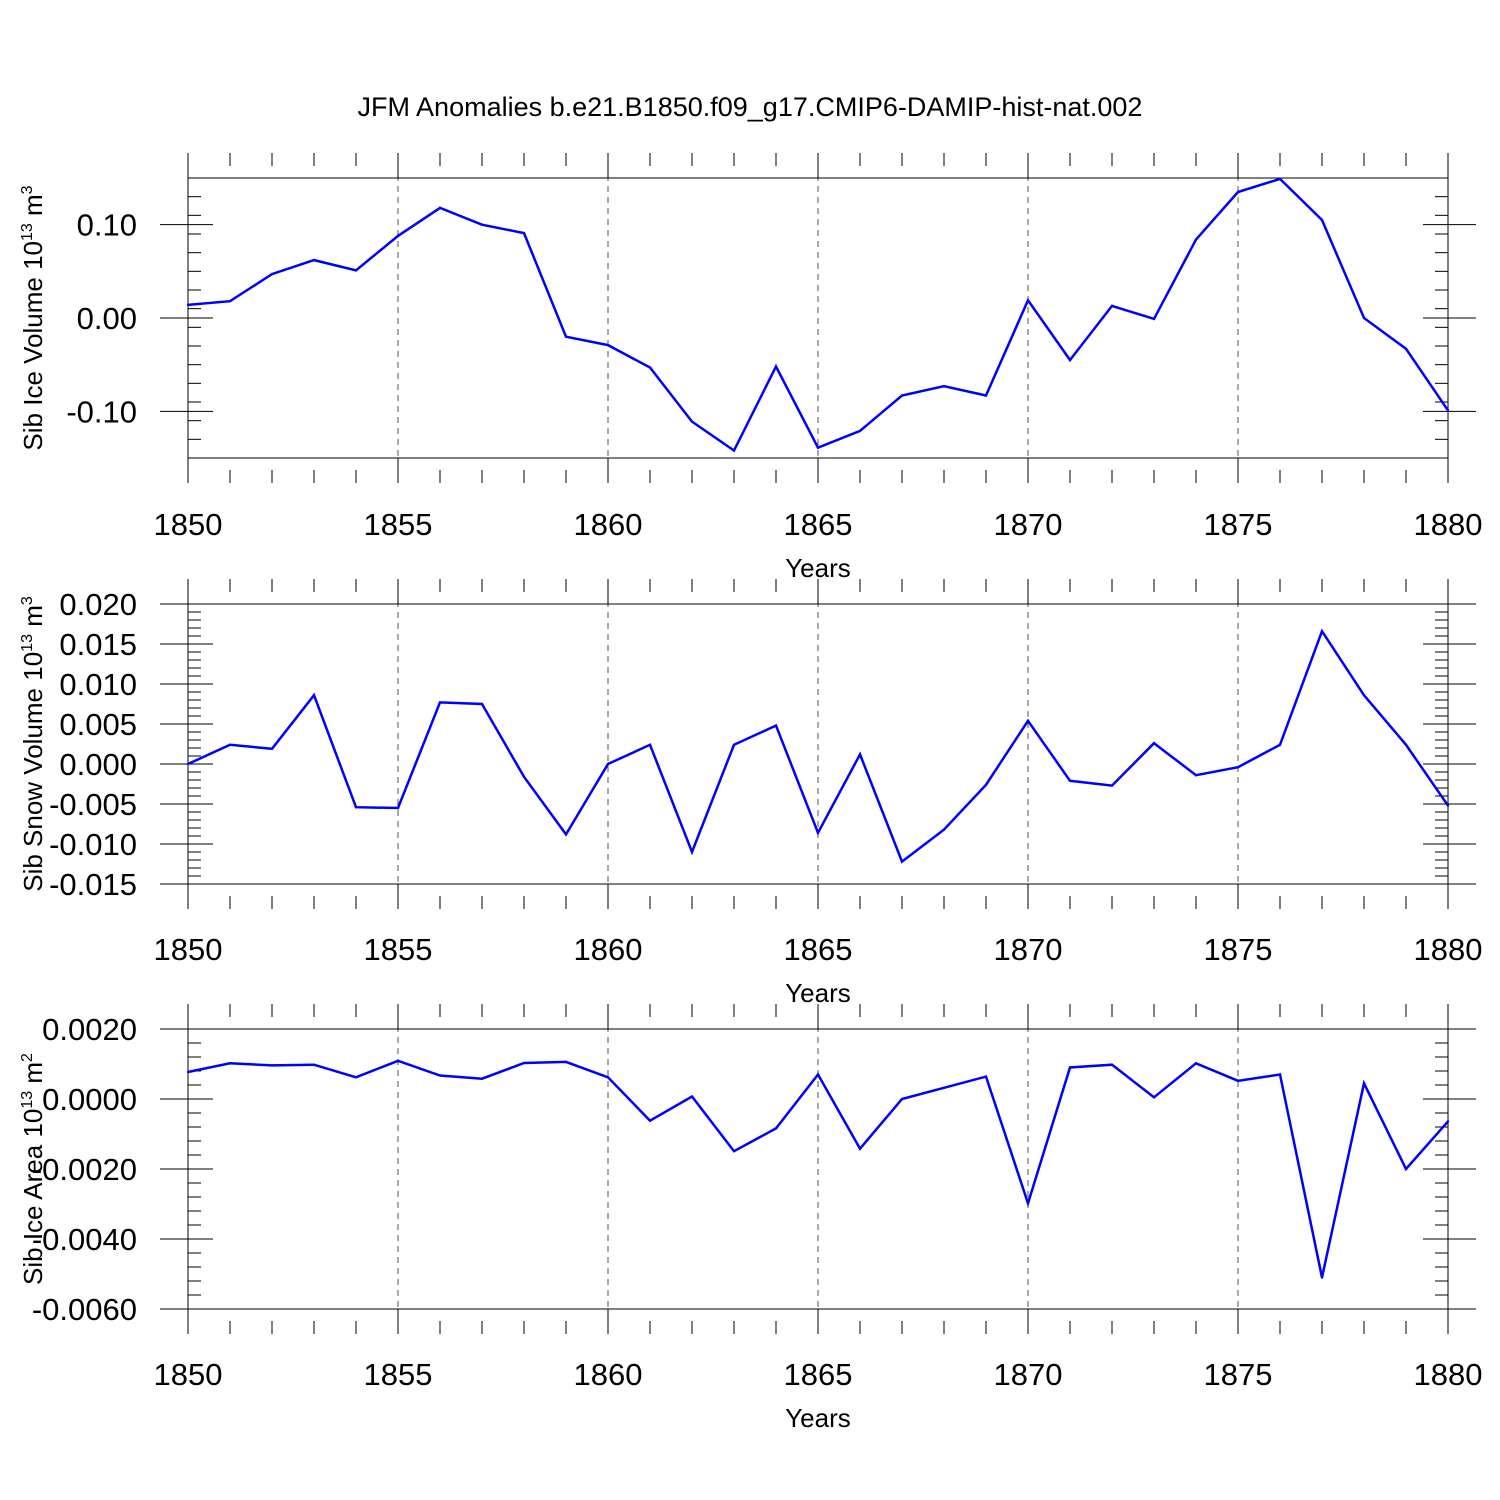 The width and height of the screenshot is (1500, 1500). Describe the element at coordinates (107, 318) in the screenshot. I see `panel-1-ytick-label: 0.00` at that location.